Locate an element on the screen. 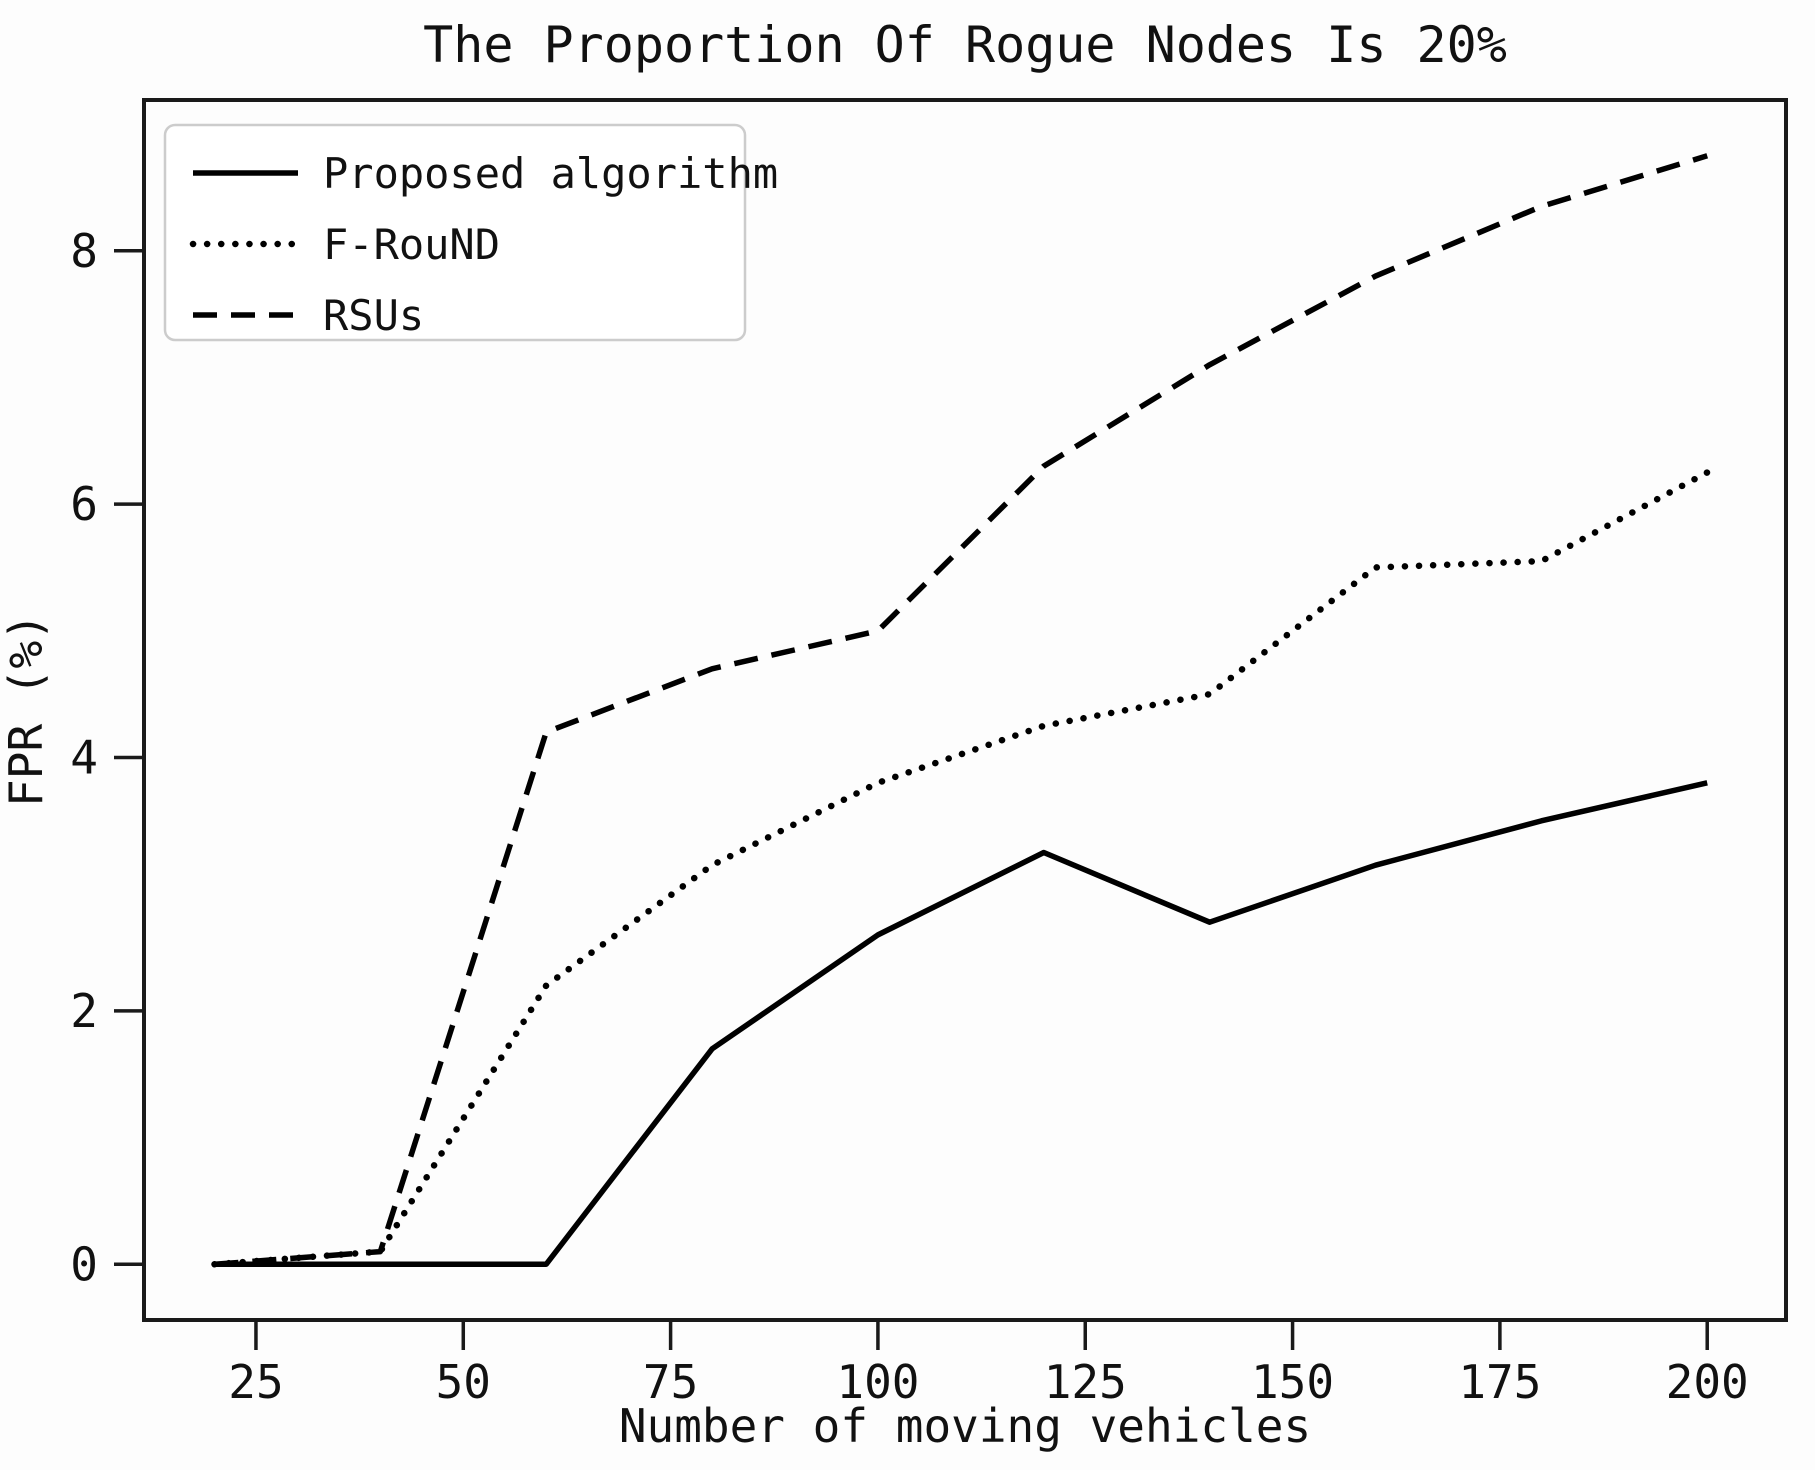  x-tick-label: 175 is located at coordinates (1499, 1382).